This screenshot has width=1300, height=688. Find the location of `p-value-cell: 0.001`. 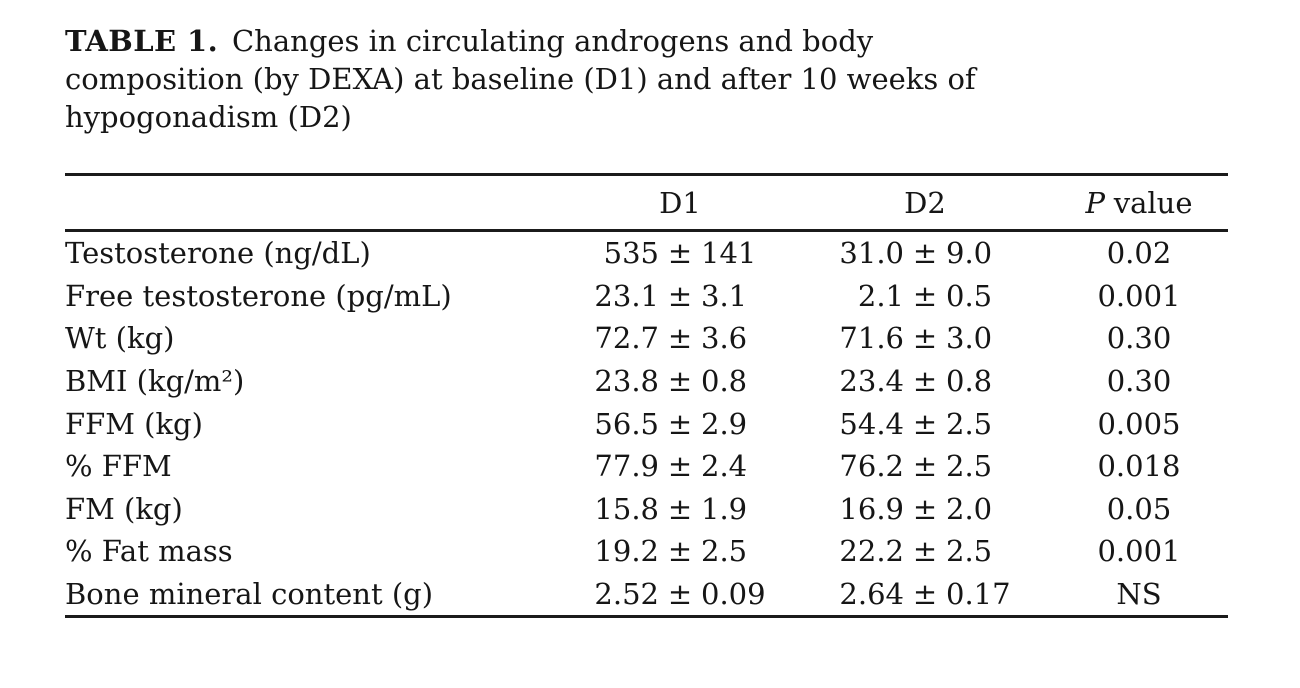

p-value-cell: 0.001 is located at coordinates (1139, 551).